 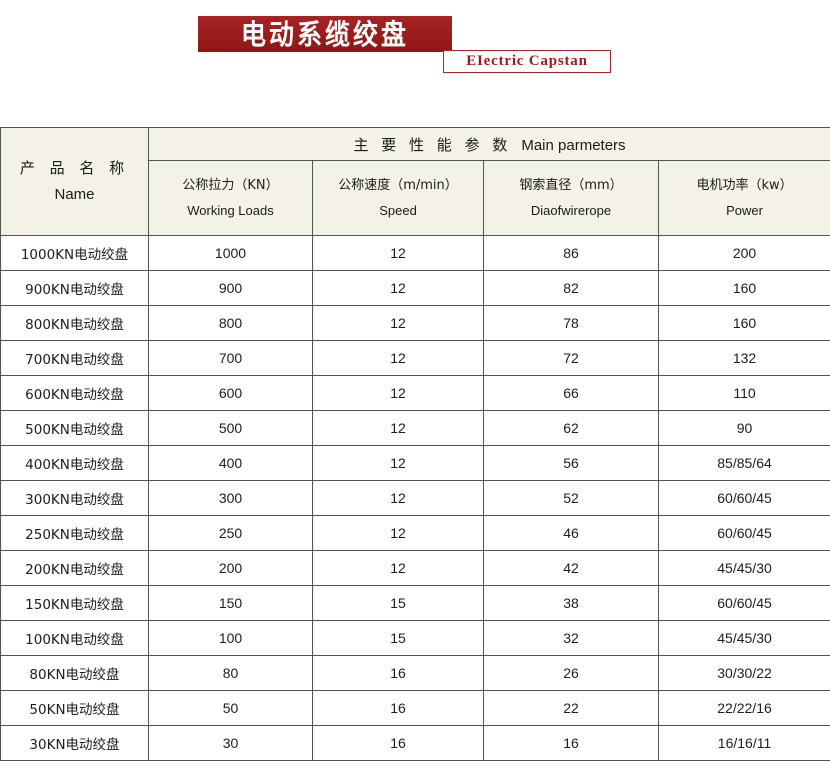 I want to click on cell-working-load: 500, so click(x=230, y=428).